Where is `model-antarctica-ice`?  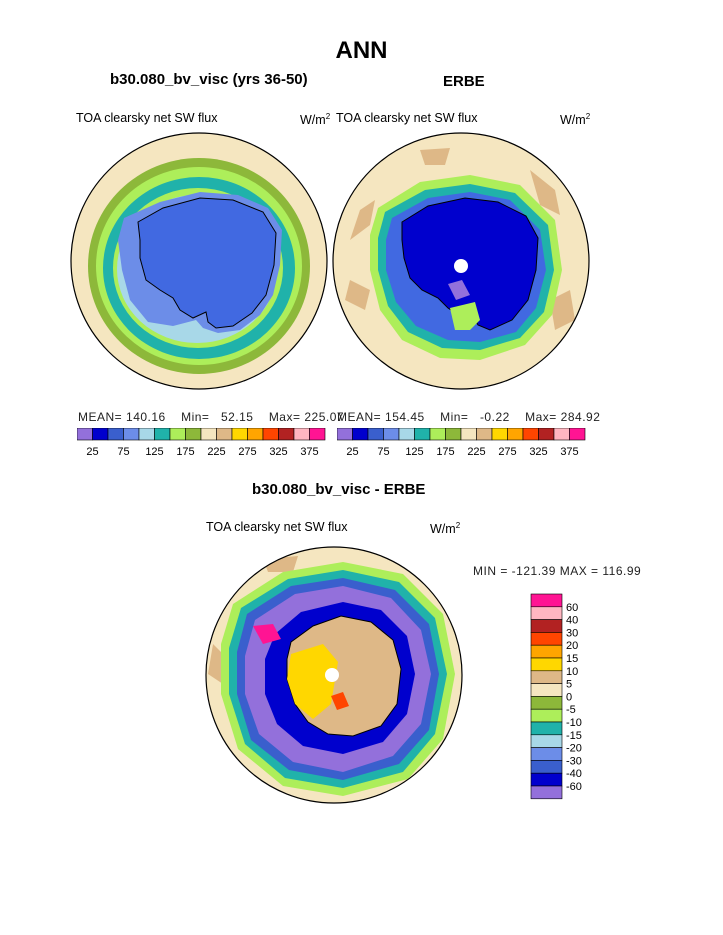 model-antarctica-ice is located at coordinates (207, 263).